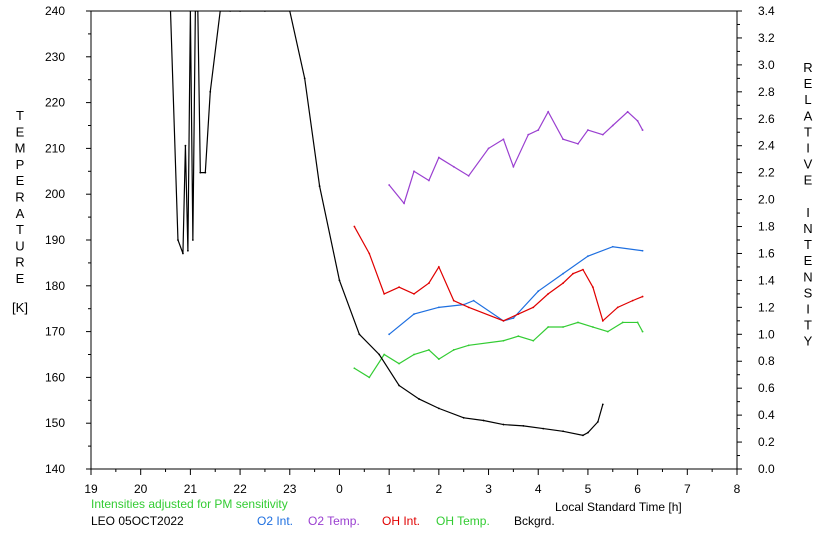 The width and height of the screenshot is (828, 535). What do you see at coordinates (137, 521) in the screenshot?
I see `station-label: LEO 05OCT2022` at bounding box center [137, 521].